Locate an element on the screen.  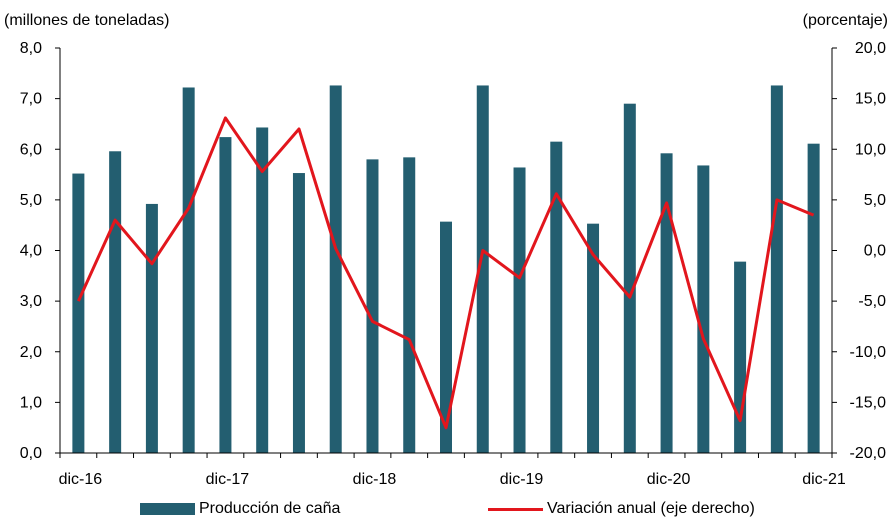
legend-item-variation: Variación anual (eje derecho) is located at coordinates (621, 509).